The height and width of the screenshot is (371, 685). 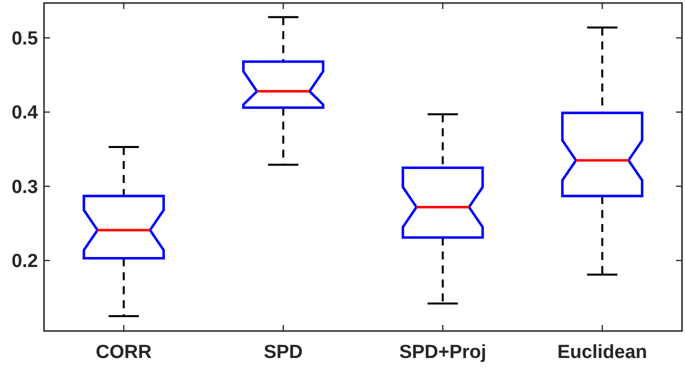 What do you see at coordinates (25, 261) in the screenshot?
I see `y-tick-label: 0.2` at bounding box center [25, 261].